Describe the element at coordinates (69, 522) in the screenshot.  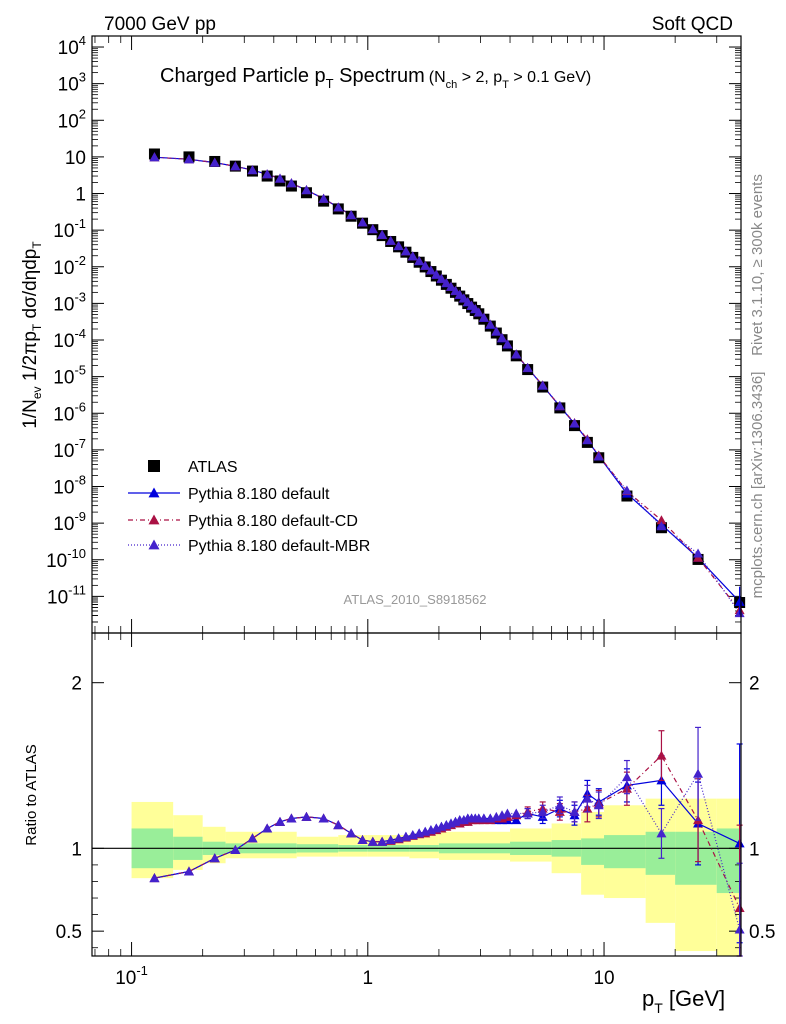
I see `main-ytick-label: 10⁻⁹` at that location.